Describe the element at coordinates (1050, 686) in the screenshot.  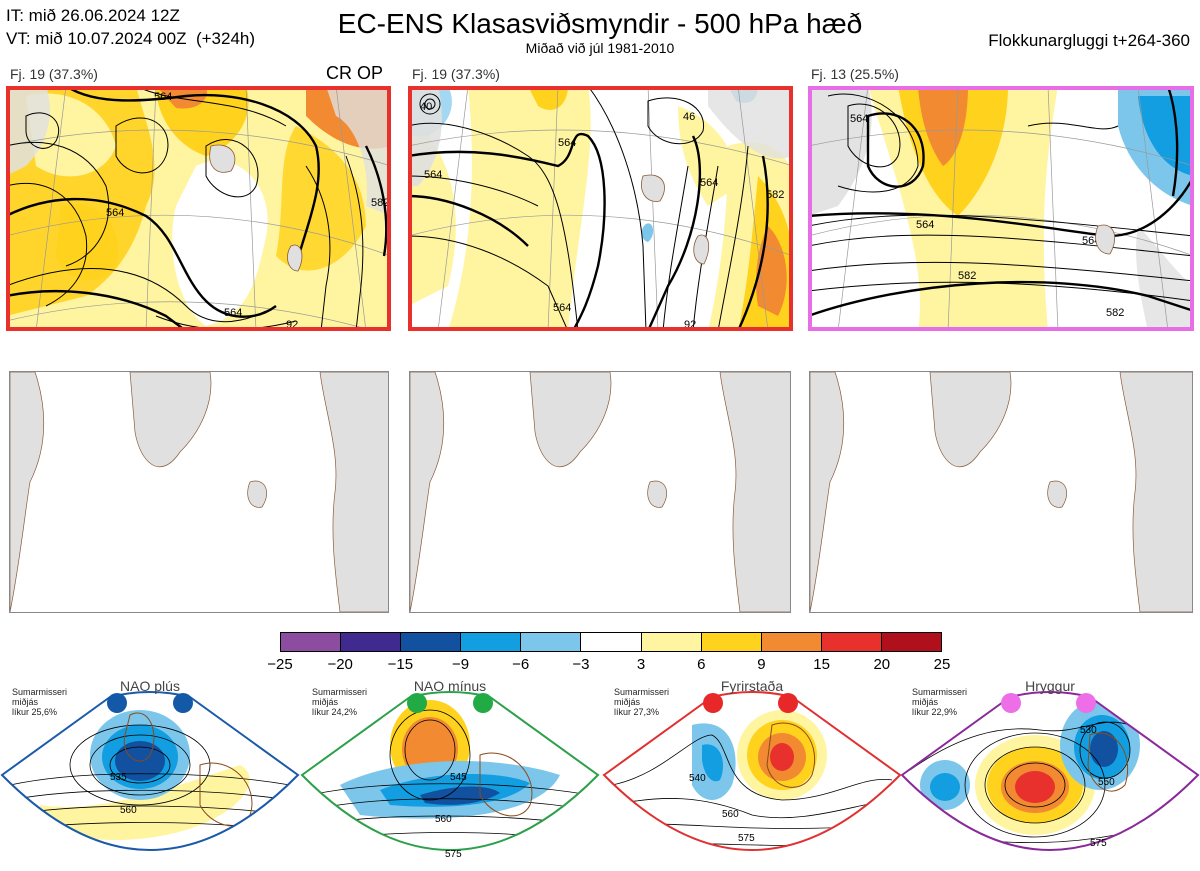
I see `regime-title: Hryggur` at that location.